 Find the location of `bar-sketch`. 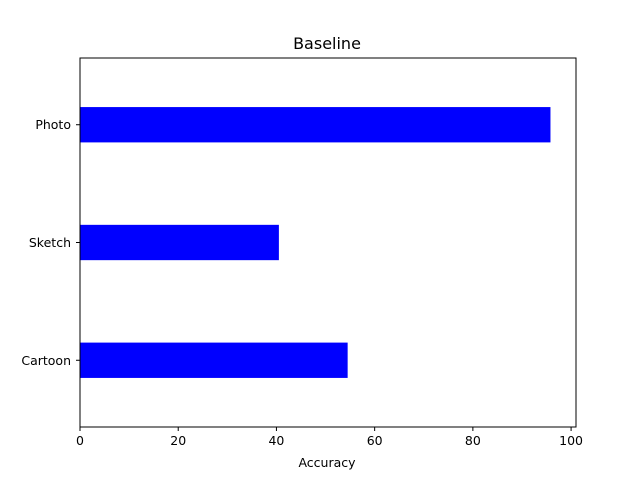

bar-sketch is located at coordinates (179, 242).